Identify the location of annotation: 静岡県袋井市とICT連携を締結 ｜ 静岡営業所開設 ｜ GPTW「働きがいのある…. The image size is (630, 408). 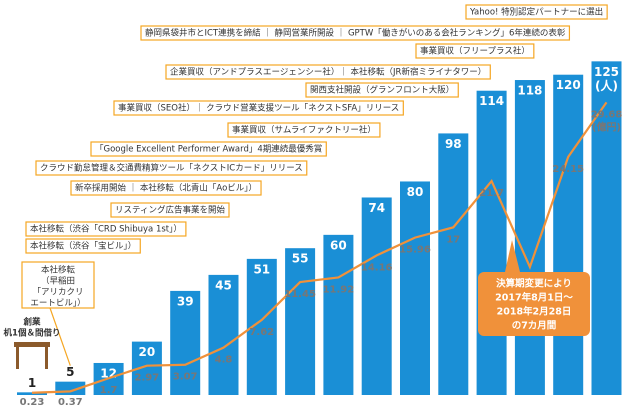
(355, 33).